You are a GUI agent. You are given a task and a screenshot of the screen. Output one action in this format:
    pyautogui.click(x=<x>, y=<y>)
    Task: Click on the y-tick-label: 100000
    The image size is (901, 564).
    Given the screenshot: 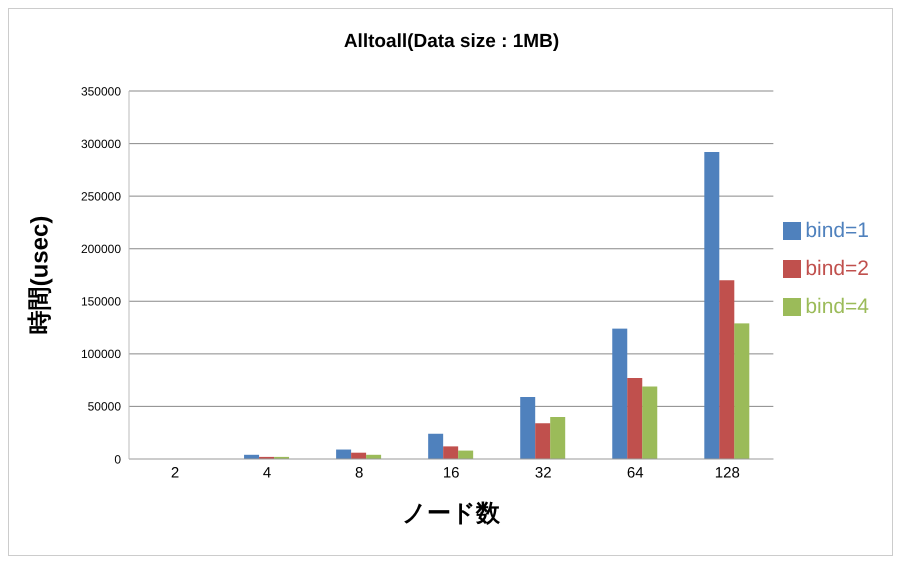 What is the action you would take?
    pyautogui.click(x=101, y=354)
    